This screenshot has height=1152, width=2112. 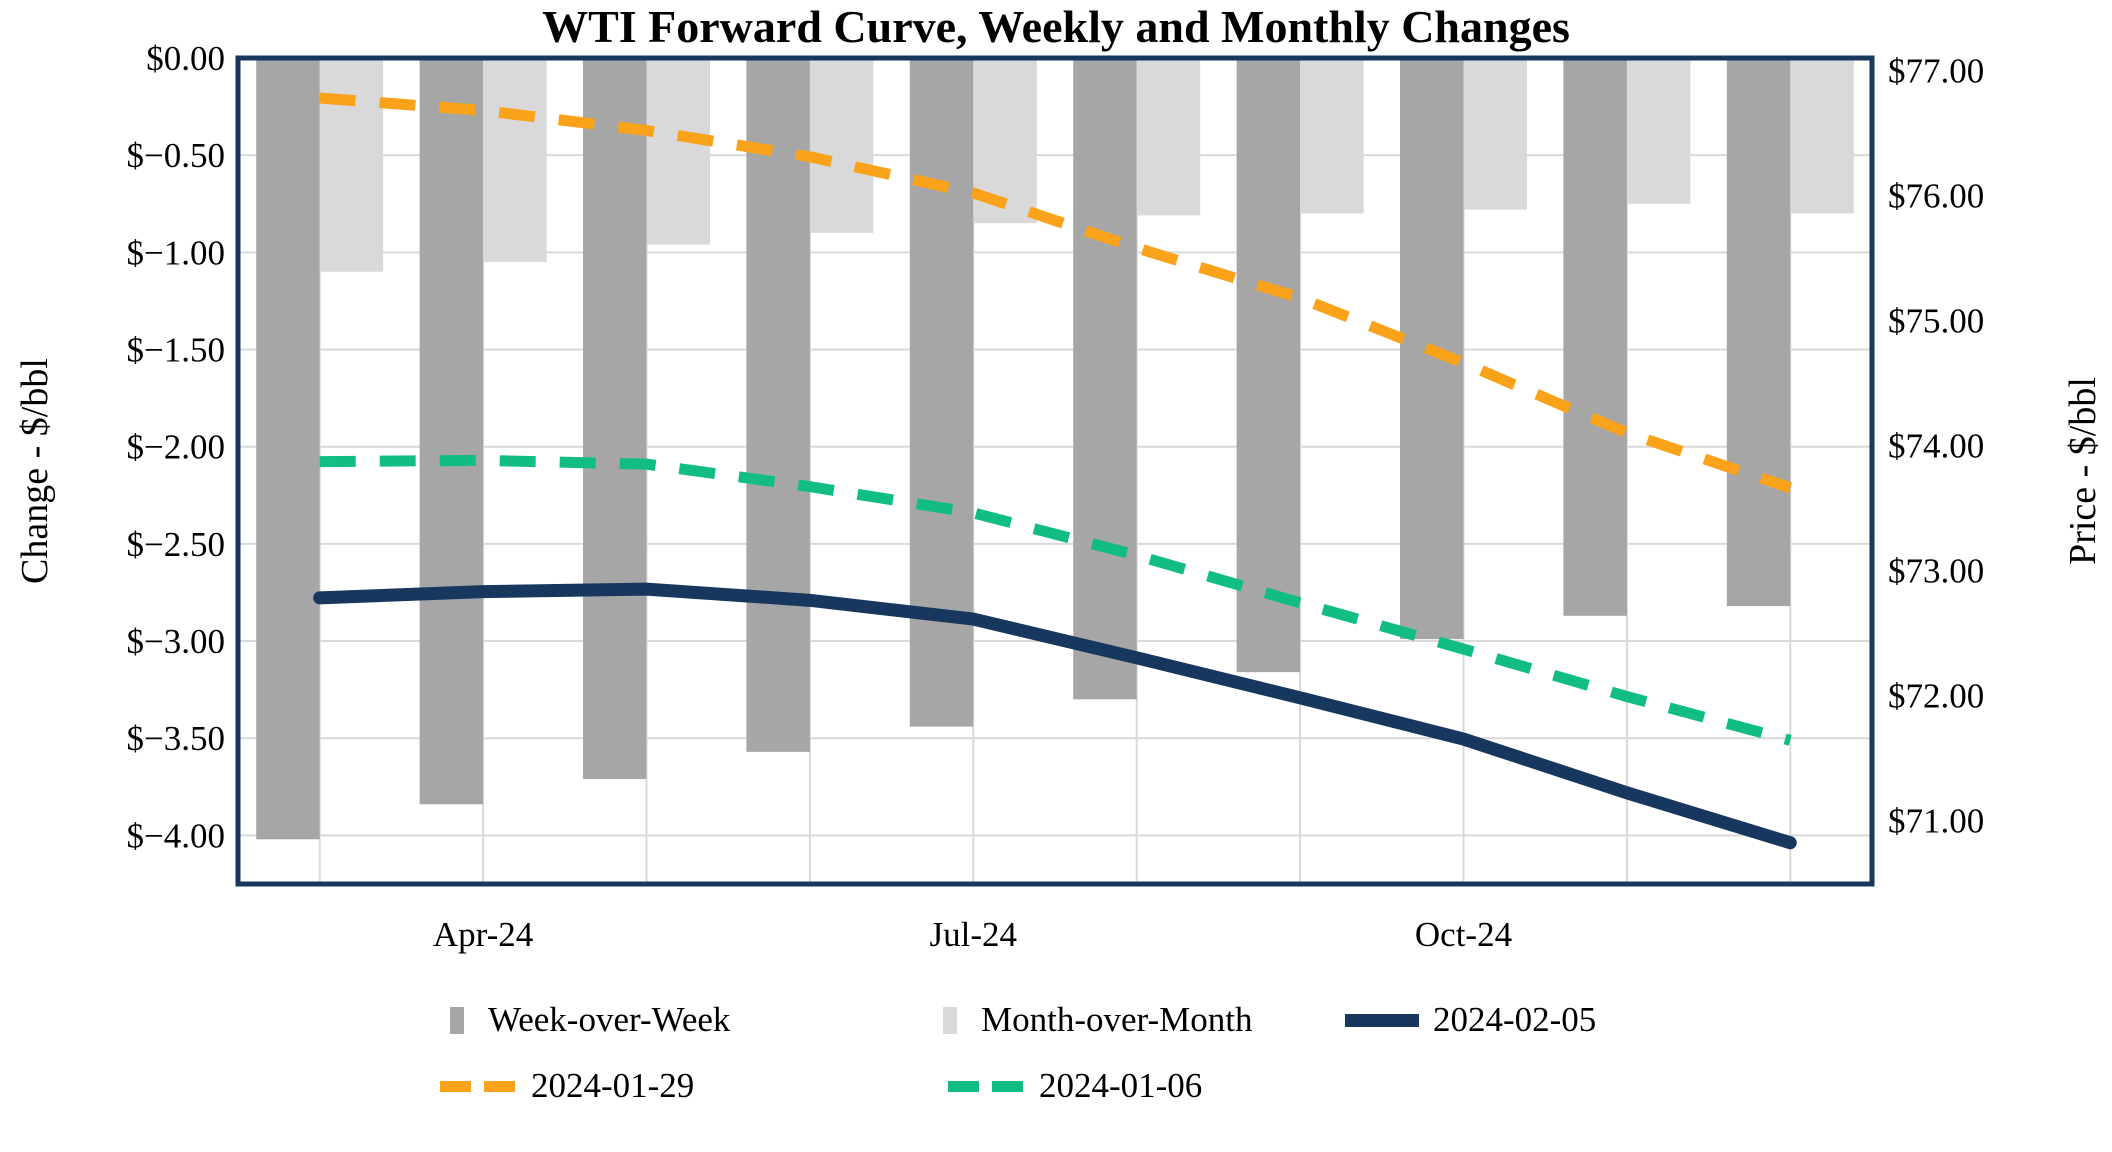 What do you see at coordinates (483, 934) in the screenshot?
I see `x-axis-tick-label: Apr-24` at bounding box center [483, 934].